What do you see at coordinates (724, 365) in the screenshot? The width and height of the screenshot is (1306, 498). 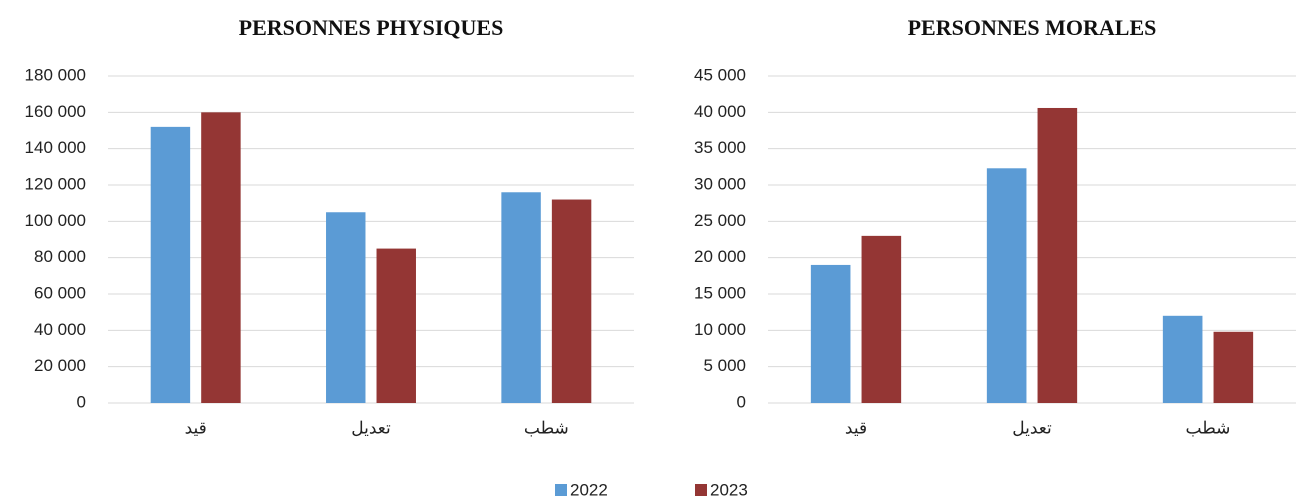 I see `y-tick-label: 5 000` at bounding box center [724, 365].